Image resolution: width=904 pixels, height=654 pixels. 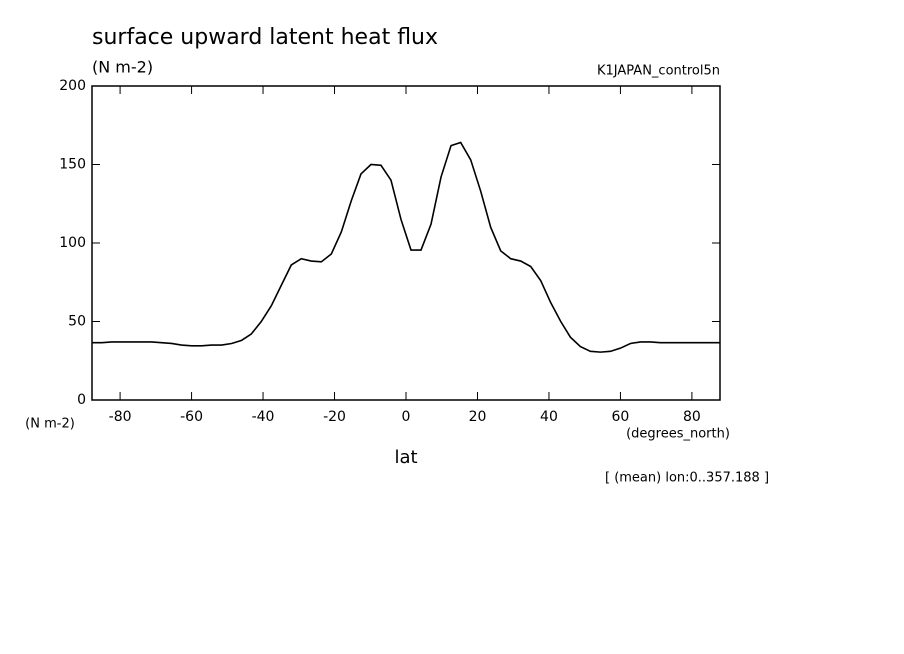 I want to click on dataset-label: K1JAPAN_control5n, so click(x=658, y=71).